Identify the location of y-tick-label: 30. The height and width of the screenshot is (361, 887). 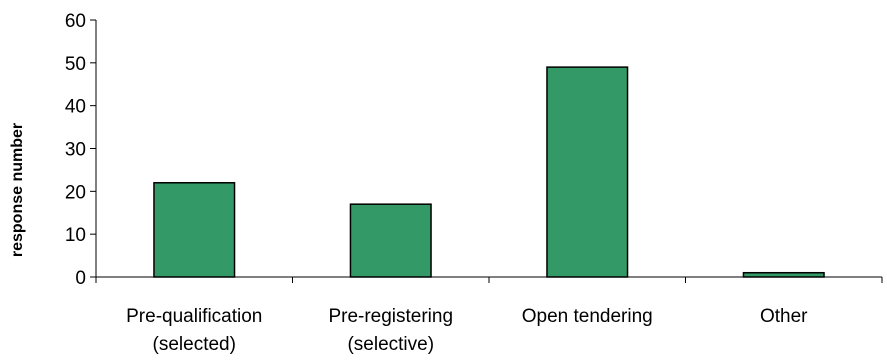
(75, 150).